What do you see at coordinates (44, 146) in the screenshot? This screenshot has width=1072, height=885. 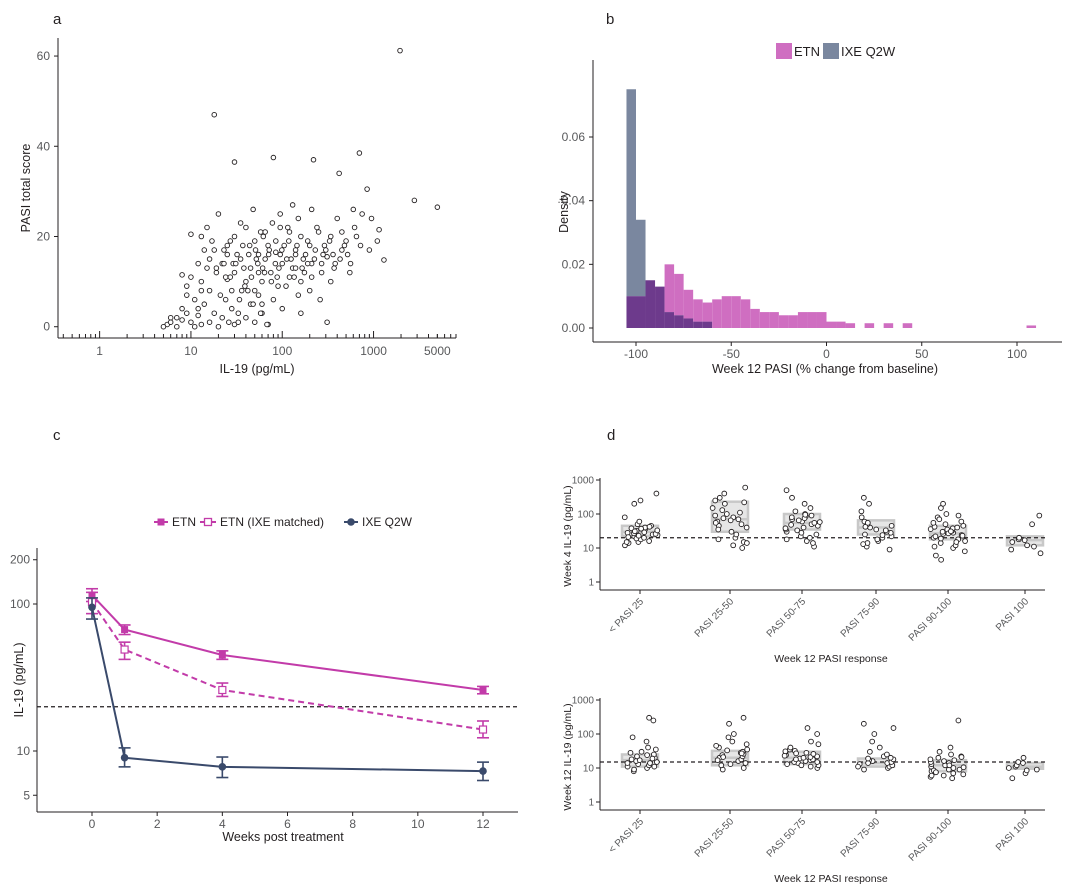 I see `y-tick-label: 40` at bounding box center [44, 146].